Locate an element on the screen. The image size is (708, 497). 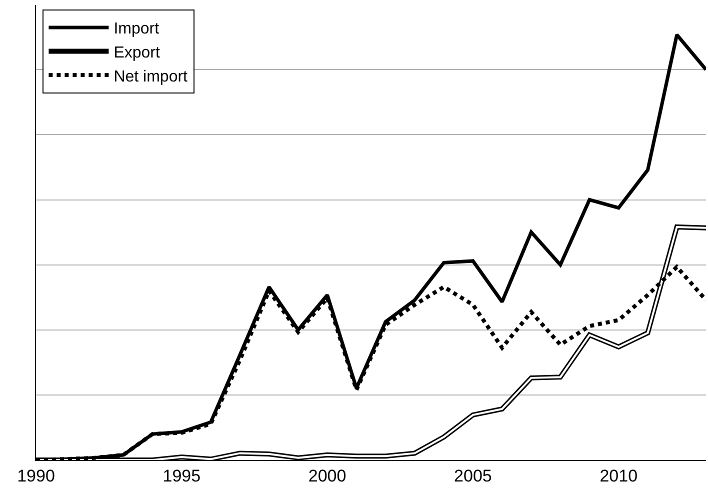
legend-label: Import is located at coordinates (137, 29).